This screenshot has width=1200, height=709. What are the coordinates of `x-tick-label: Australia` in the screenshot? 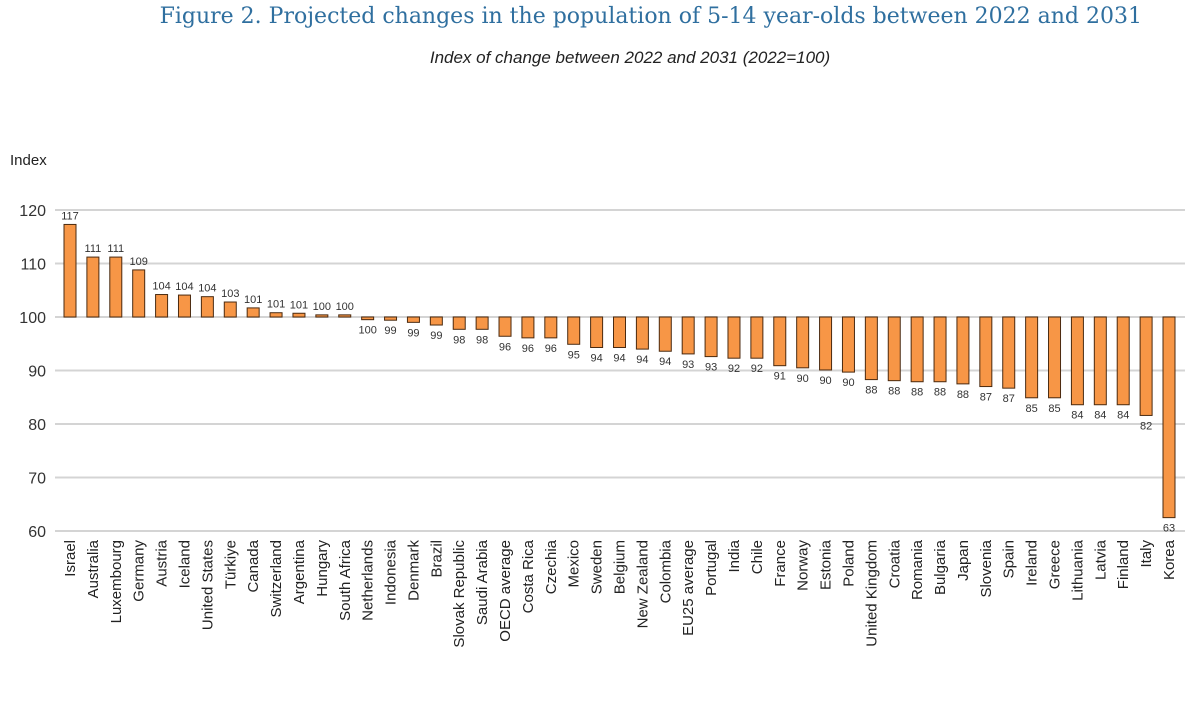 It's located at (93, 568).